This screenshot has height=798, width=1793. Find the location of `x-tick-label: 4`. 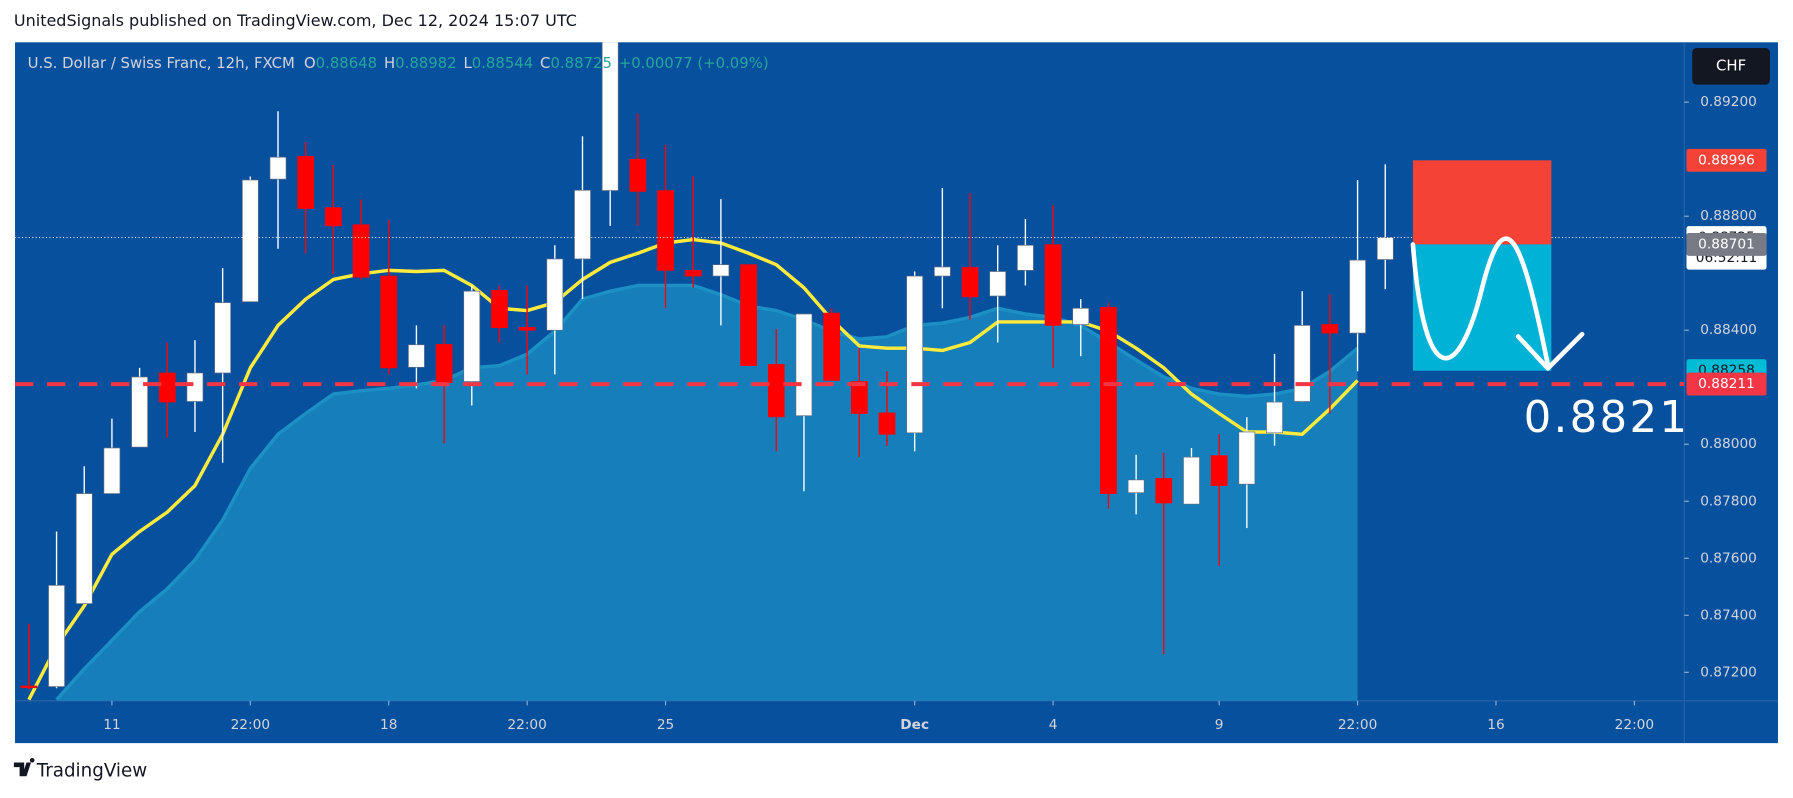

x-tick-label: 4 is located at coordinates (1053, 725).